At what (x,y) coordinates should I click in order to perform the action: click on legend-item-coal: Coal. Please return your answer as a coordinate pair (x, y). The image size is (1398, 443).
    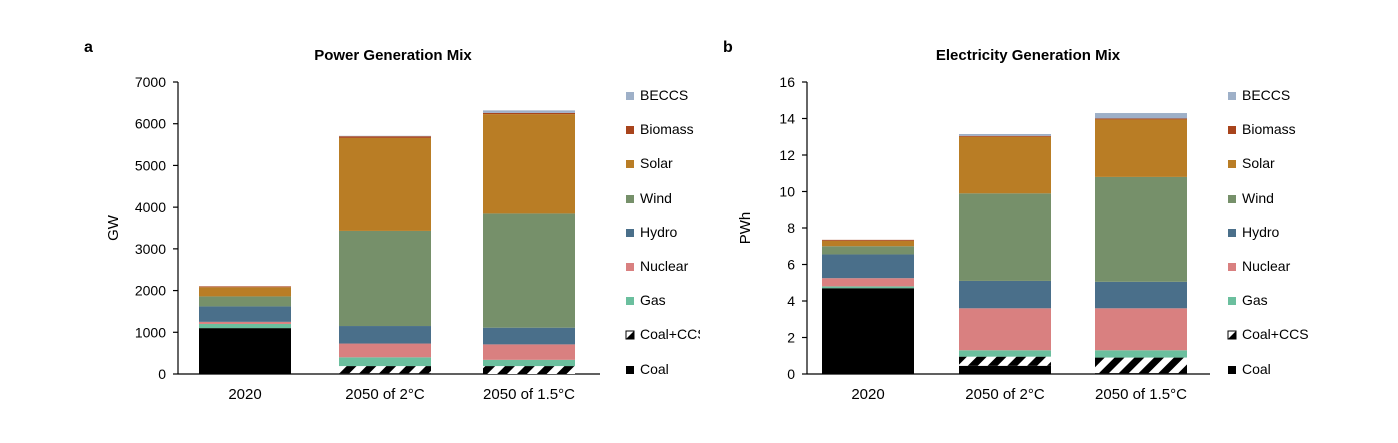
    Looking at the image, I should click on (1249, 369).